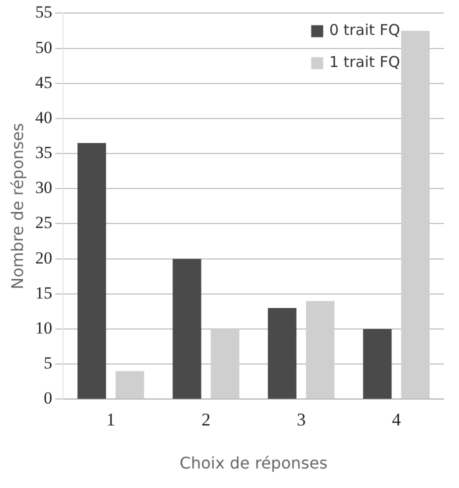  What do you see at coordinates (43, 117) in the screenshot?
I see `y-tick-label: 40` at bounding box center [43, 117].